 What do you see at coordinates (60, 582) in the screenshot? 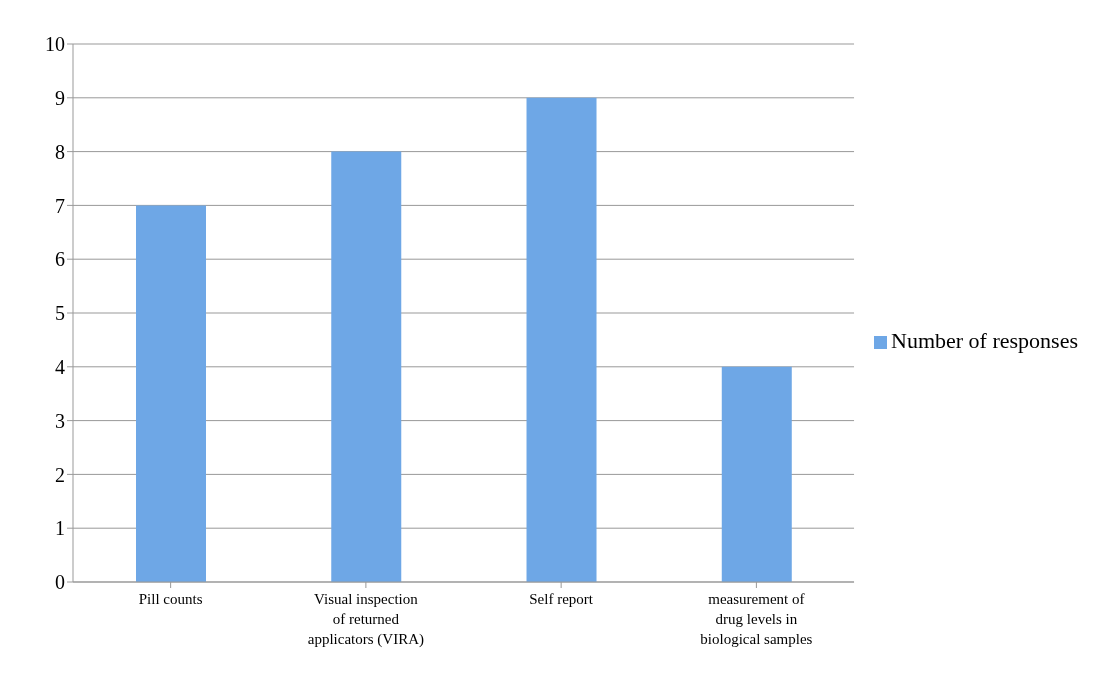
I see `y-tick-label: 0` at bounding box center [60, 582].